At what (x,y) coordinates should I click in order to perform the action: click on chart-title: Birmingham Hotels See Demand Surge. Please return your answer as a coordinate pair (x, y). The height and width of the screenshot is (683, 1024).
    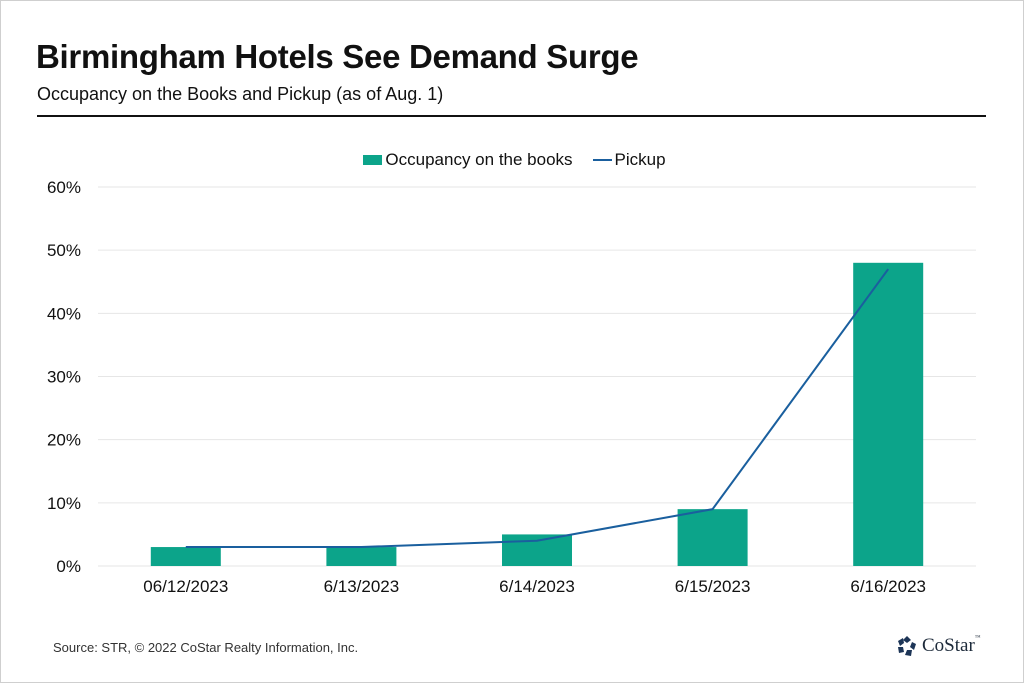
    Looking at the image, I should click on (337, 56).